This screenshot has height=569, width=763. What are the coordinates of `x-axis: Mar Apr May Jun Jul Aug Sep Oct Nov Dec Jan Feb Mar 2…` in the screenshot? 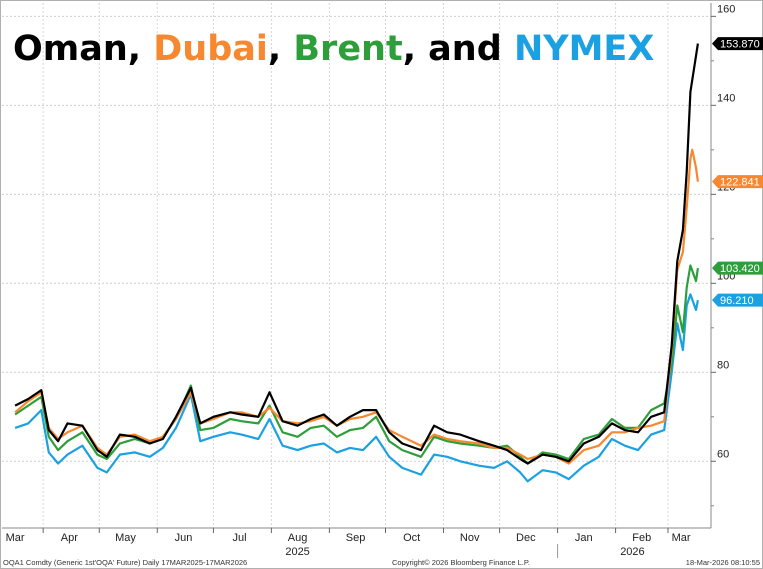 It's located at (348, 543).